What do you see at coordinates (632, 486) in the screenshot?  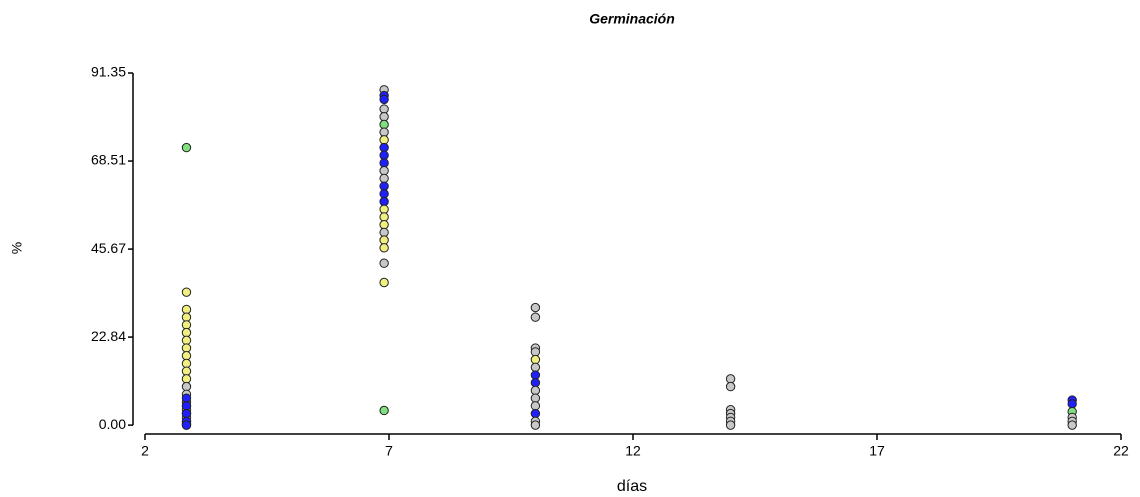 I see `x-axis-label: días` at bounding box center [632, 486].